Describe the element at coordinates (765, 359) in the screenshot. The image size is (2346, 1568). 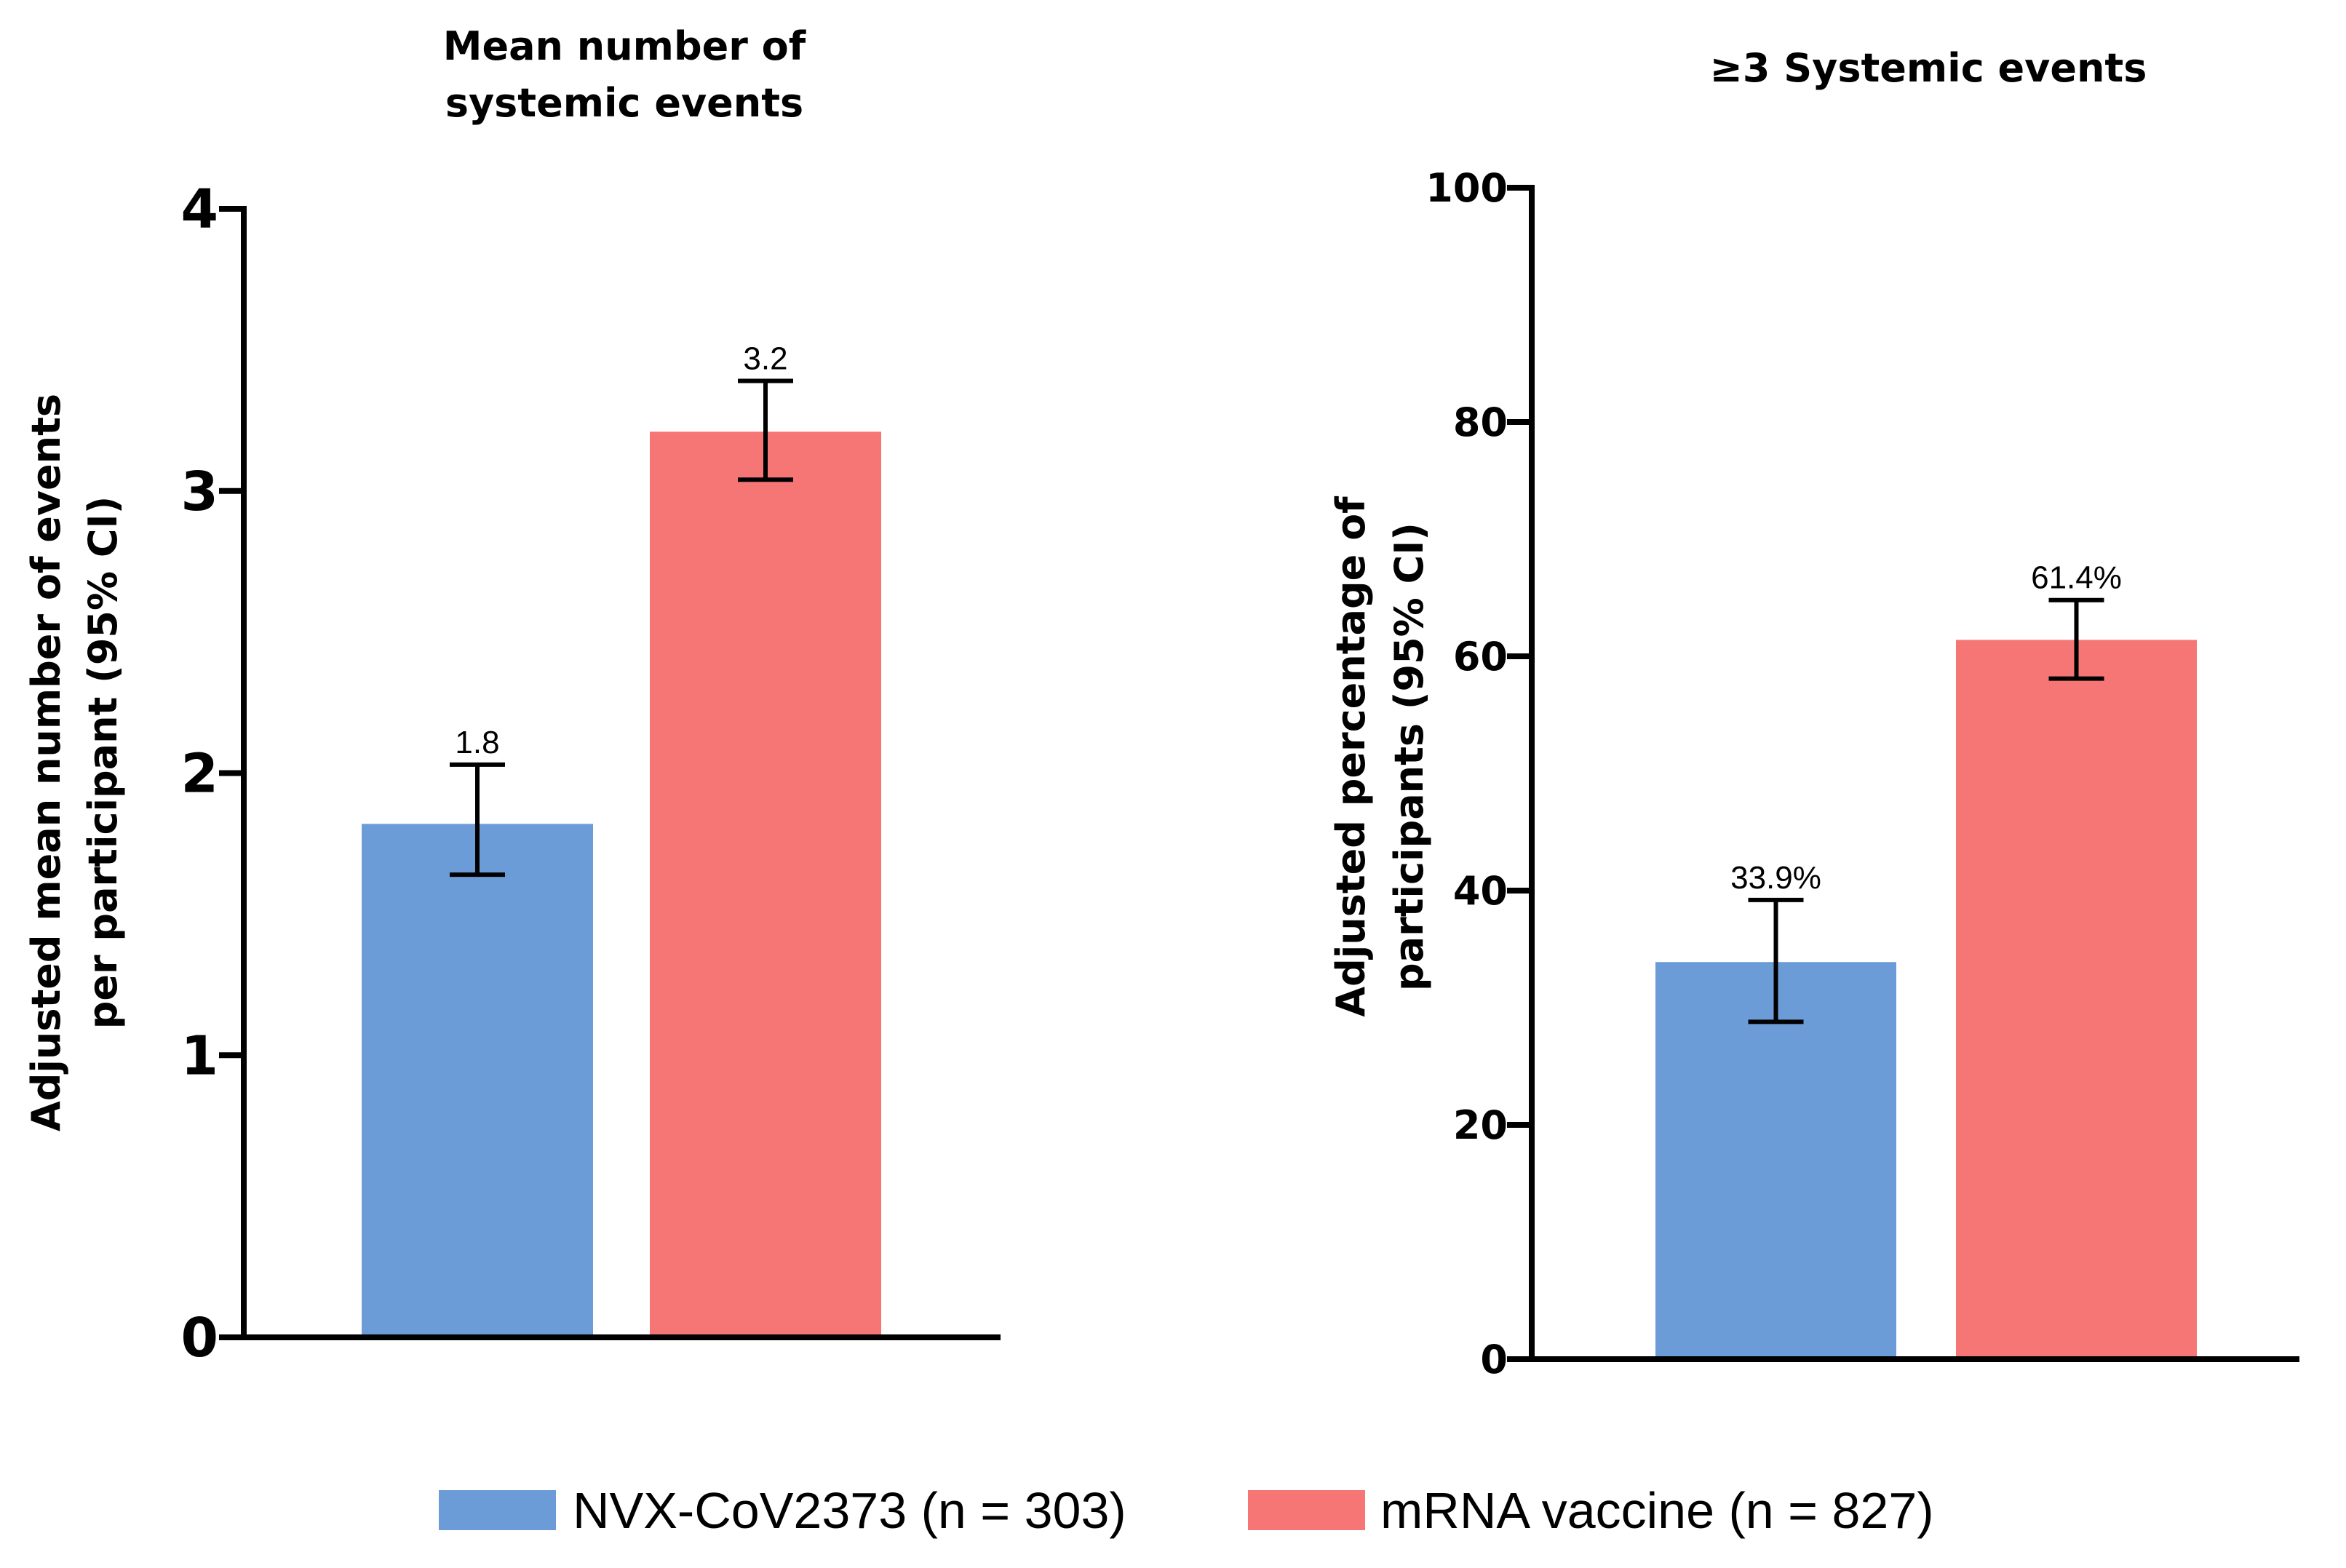
I see `left-data-label-2: 3.2` at that location.